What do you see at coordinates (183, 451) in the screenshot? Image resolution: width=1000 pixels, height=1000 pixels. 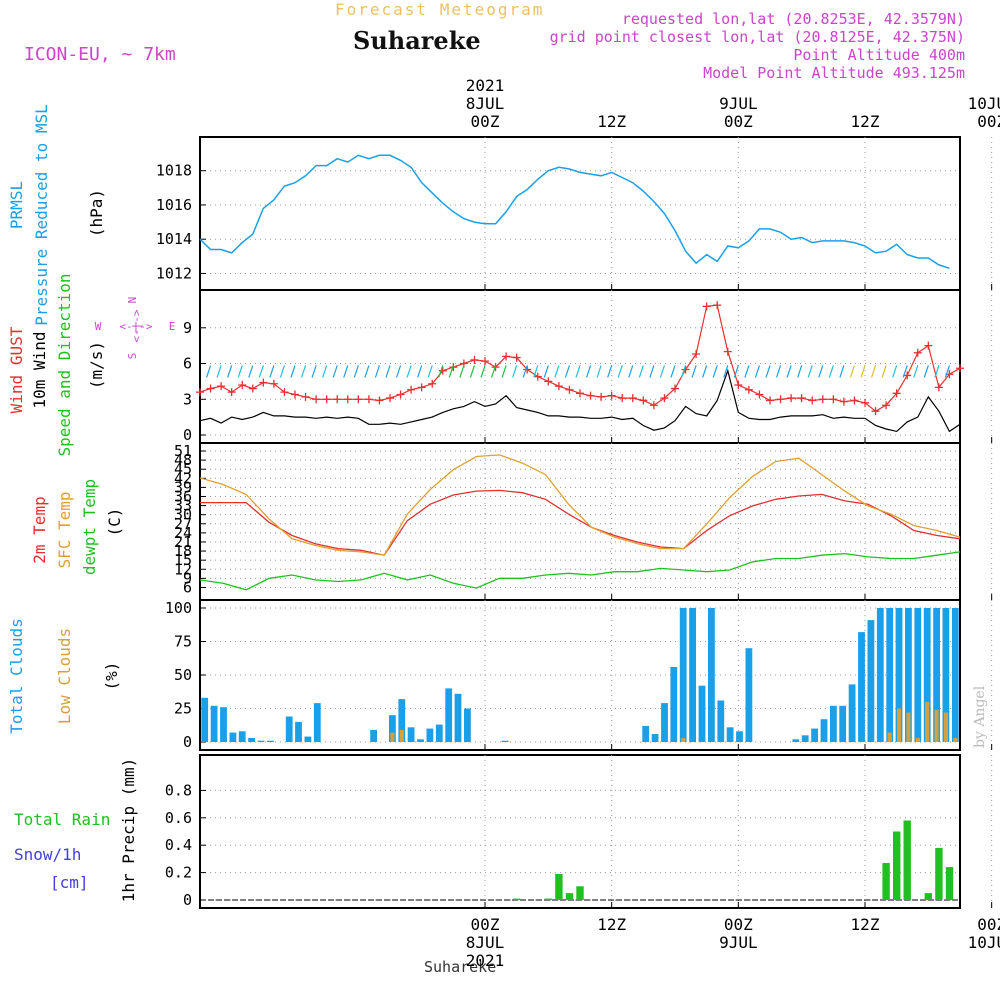 I see `temperature-ytick-label-15: 51` at bounding box center [183, 451].